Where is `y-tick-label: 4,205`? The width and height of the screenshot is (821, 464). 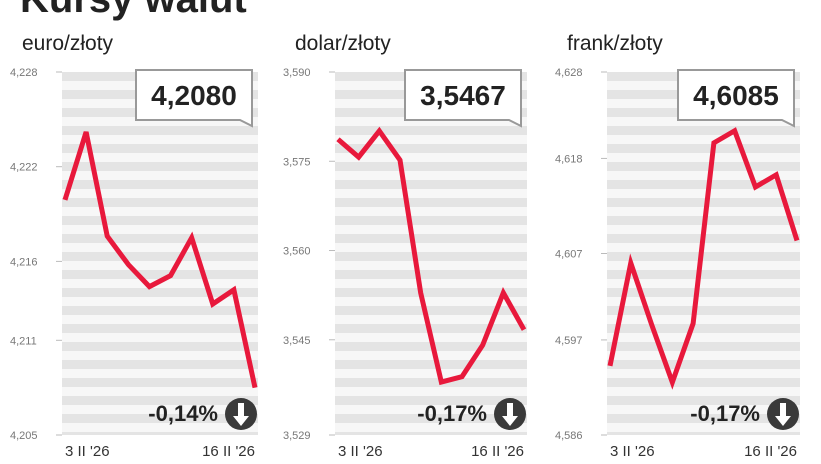 y-tick-label: 4,205 is located at coordinates (24, 436).